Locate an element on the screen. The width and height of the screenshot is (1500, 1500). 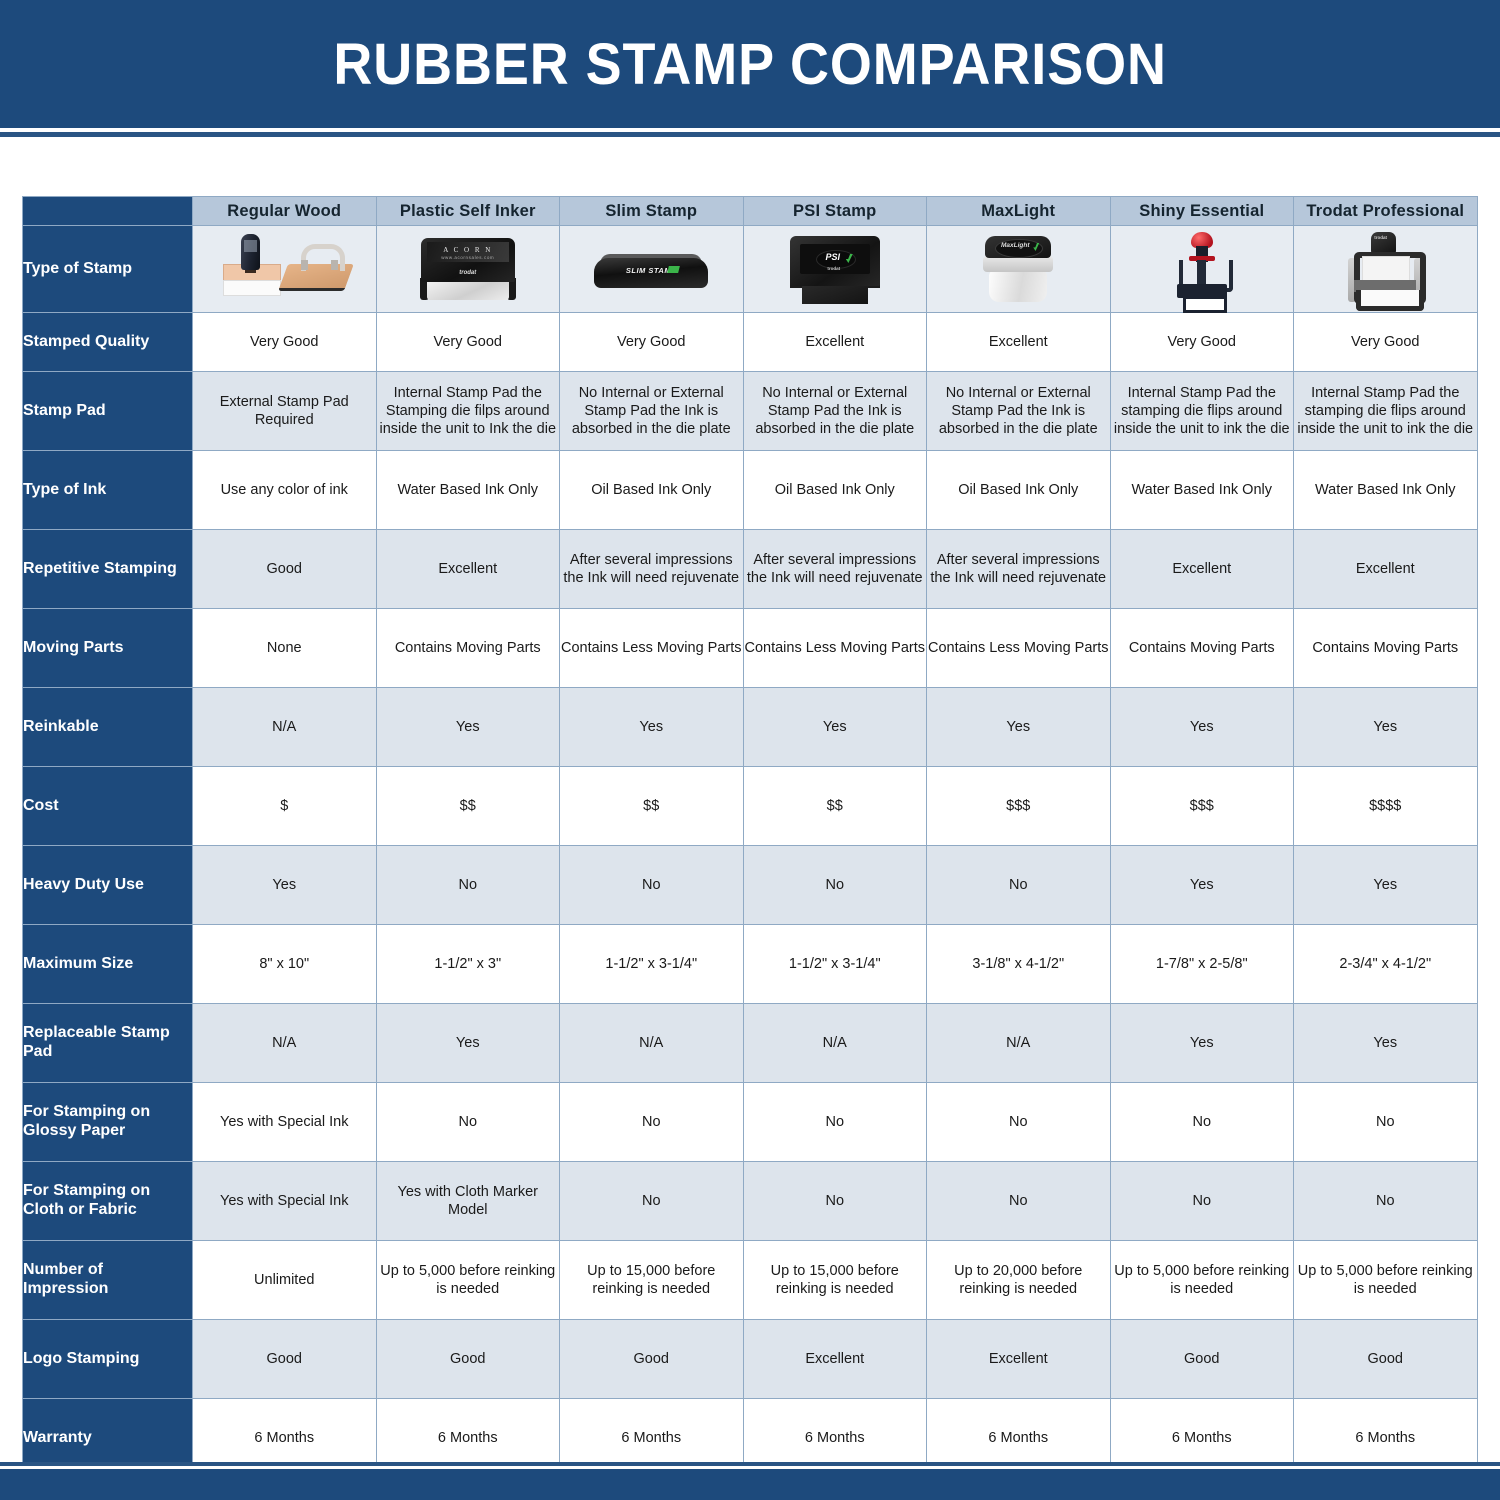
row-label-type-of-stamp: Type of Stamp is located at coordinates (107, 269).